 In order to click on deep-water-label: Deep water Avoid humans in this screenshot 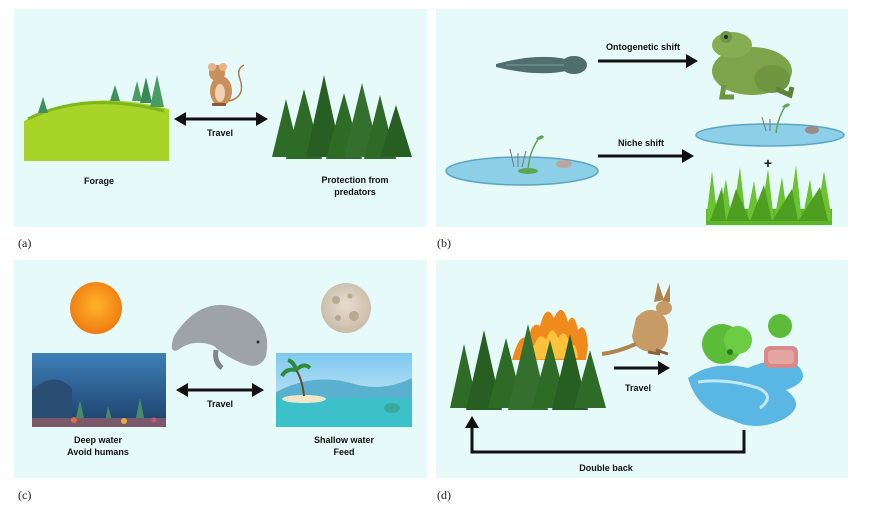, I will do `click(98, 446)`.